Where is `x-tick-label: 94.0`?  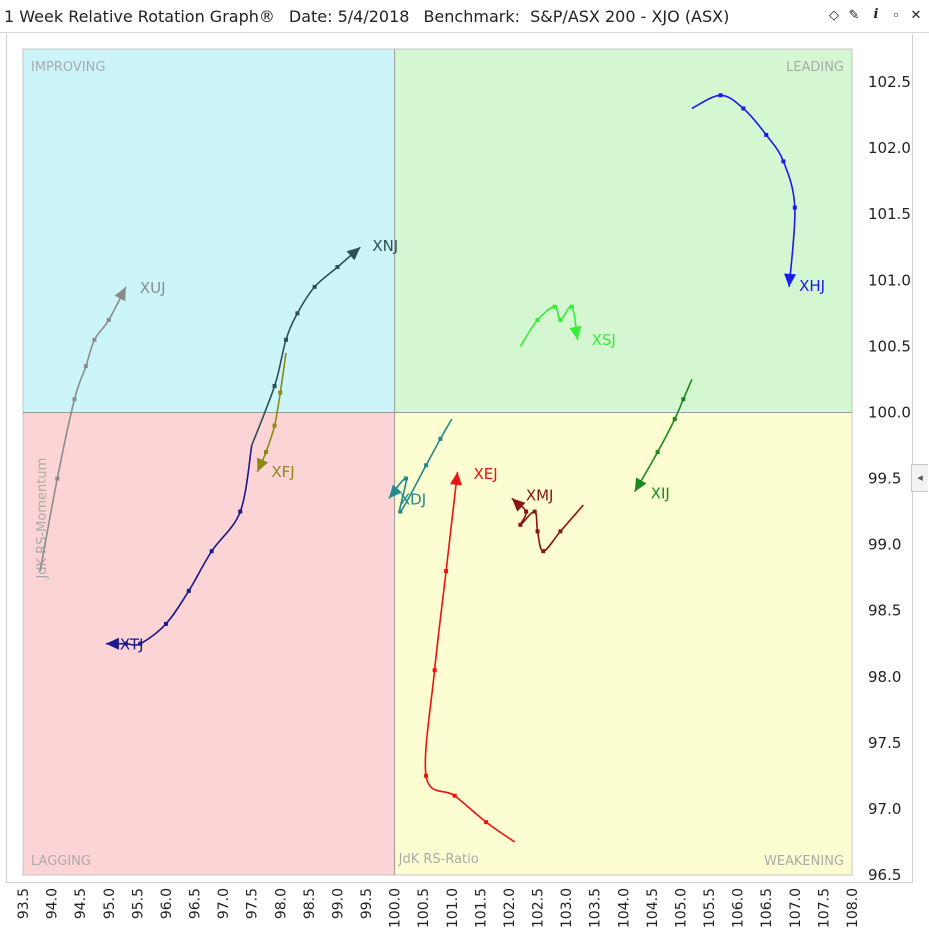
x-tick-label: 94.0 is located at coordinates (53, 903).